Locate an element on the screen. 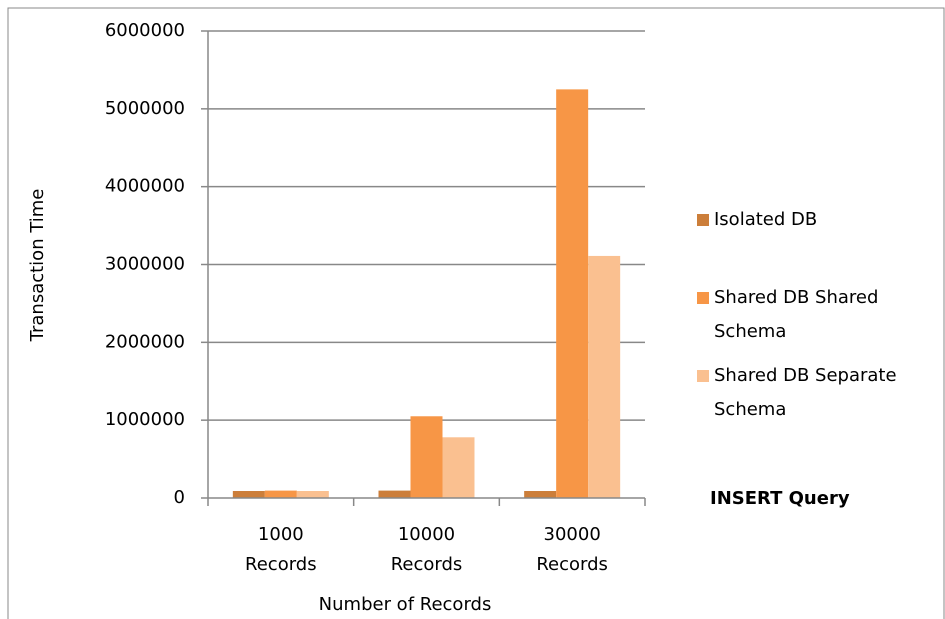  legend-label: Isolated DB is located at coordinates (766, 219).